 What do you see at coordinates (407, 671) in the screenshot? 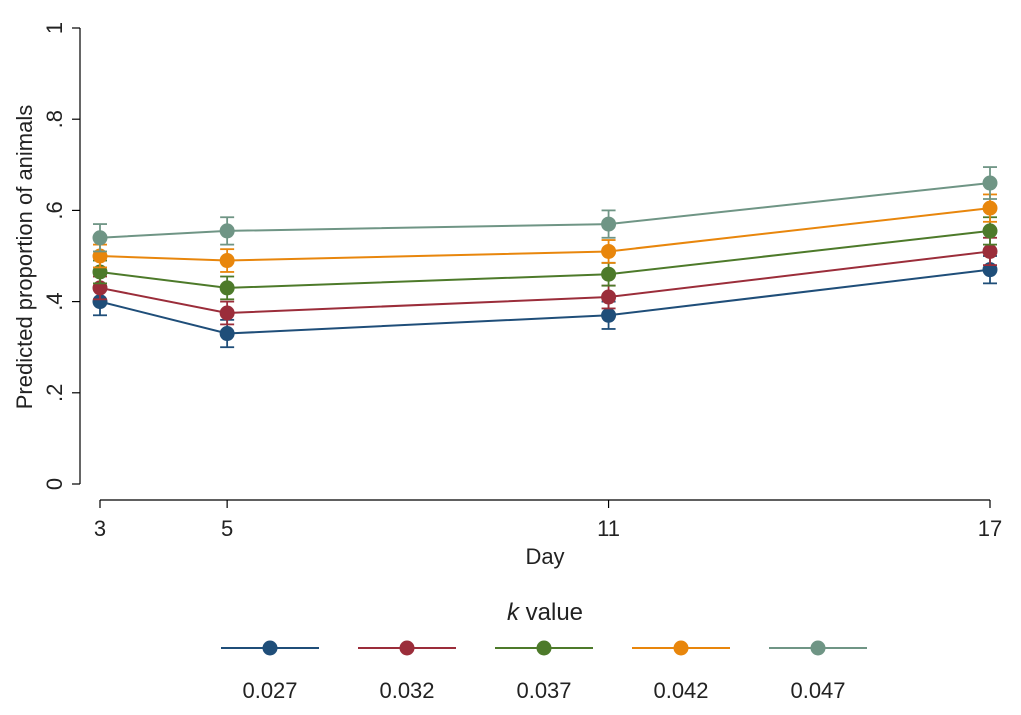
I see `legend-entry: 0.032` at bounding box center [407, 671].